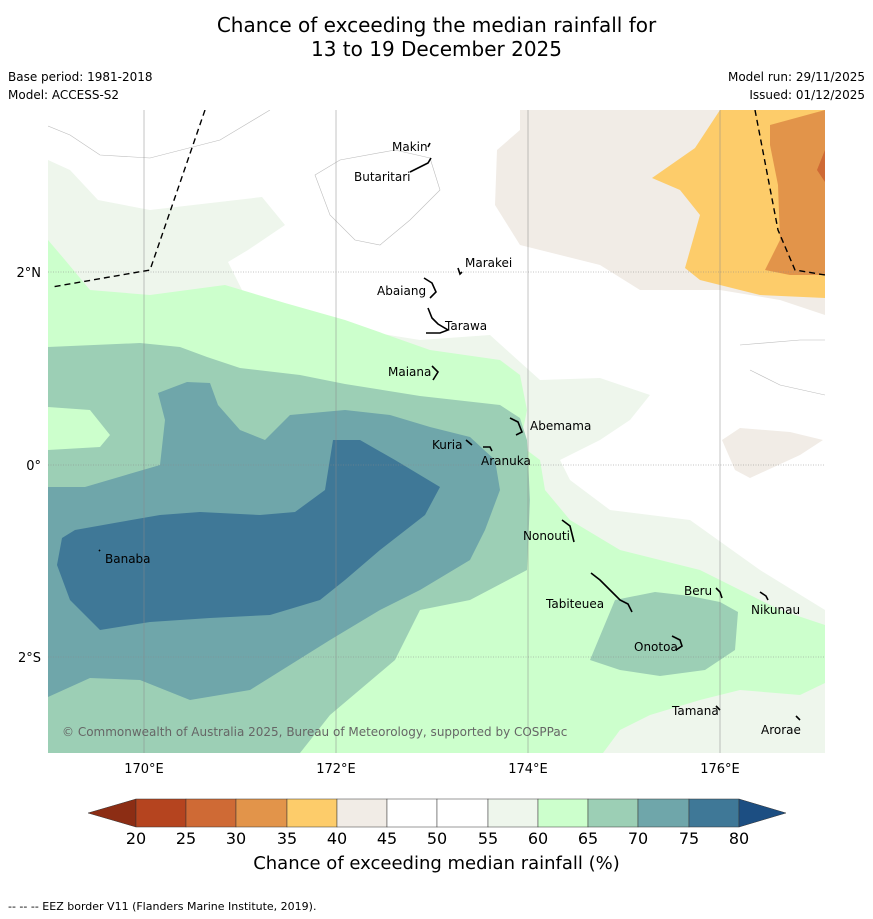 The height and width of the screenshot is (919, 873). Describe the element at coordinates (781, 730) in the screenshot. I see `label-arorae: Arorae` at that location.